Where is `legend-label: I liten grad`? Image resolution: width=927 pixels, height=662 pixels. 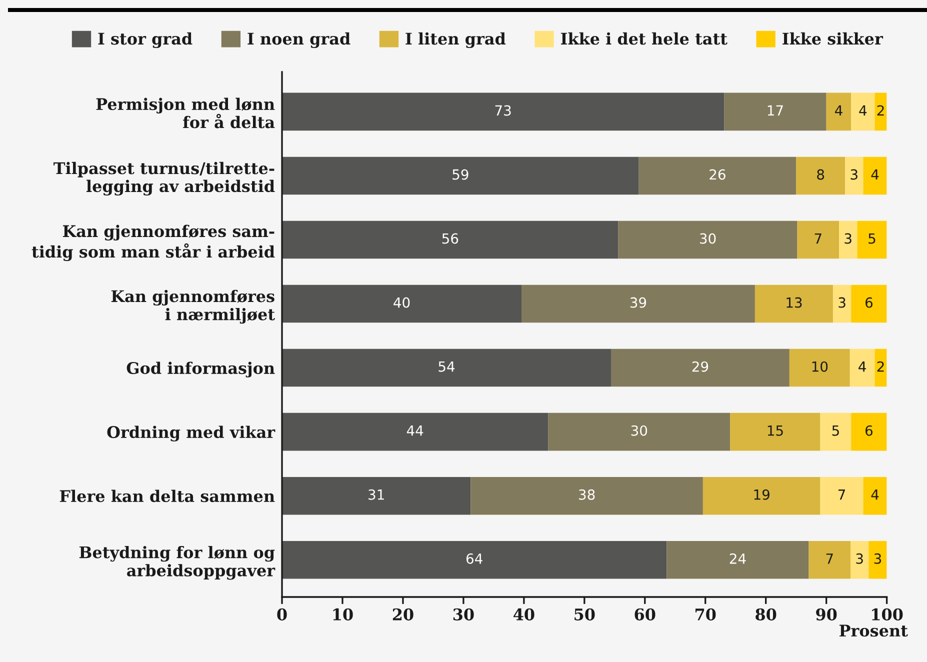
legend-label: I liten grad is located at coordinates (456, 40).